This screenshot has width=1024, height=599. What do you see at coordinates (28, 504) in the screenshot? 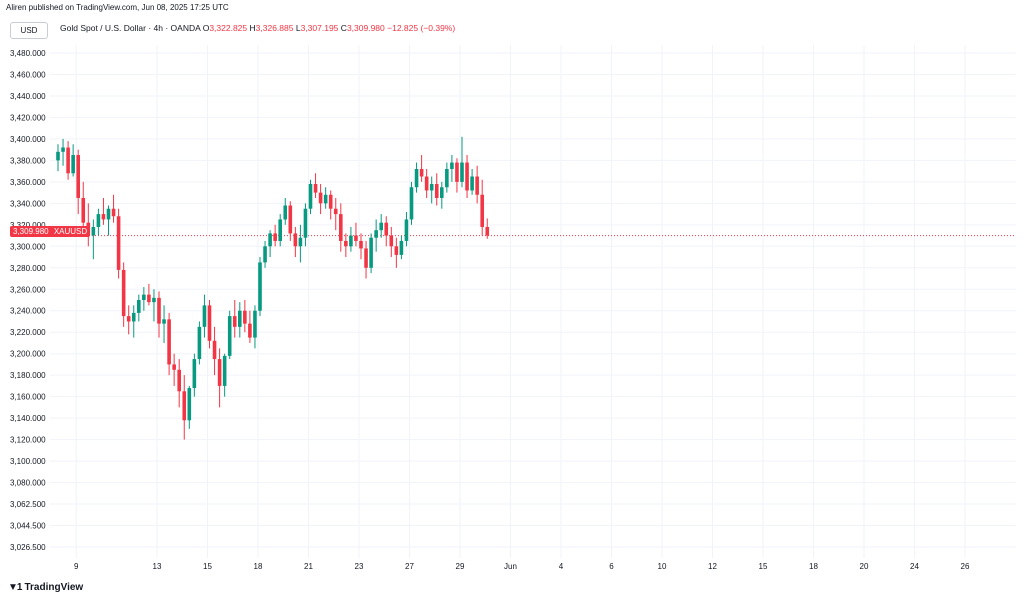
I see `price-tick-label: 3,062.500` at bounding box center [28, 504].